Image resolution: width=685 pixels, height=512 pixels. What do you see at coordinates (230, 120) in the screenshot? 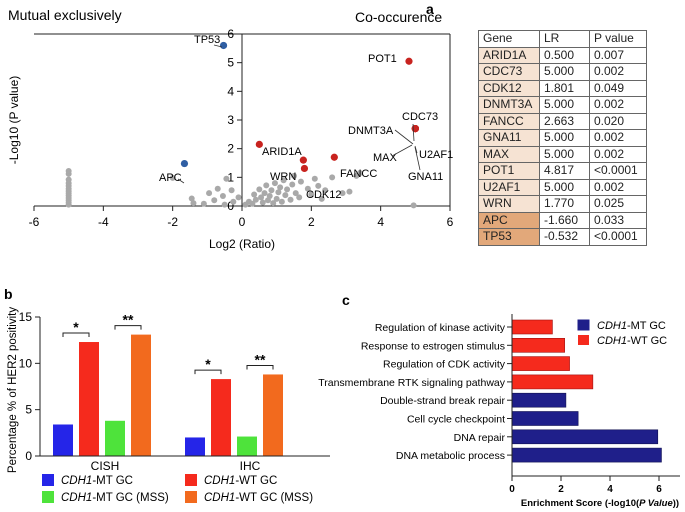
I see `scatter-y-tick-label: 3` at bounding box center [230, 120].